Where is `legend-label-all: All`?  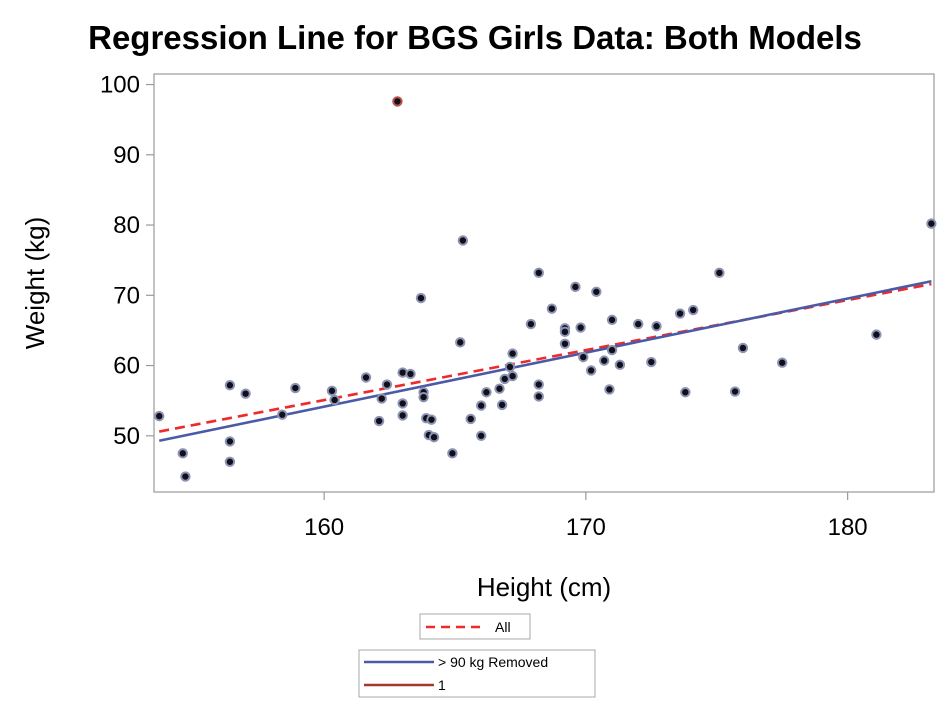 legend-label-all: All is located at coordinates (503, 627).